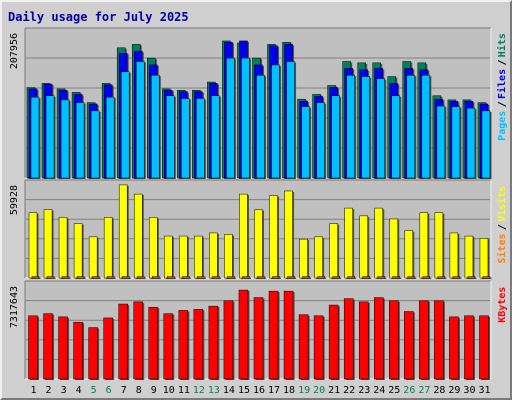 This screenshot has width=512, height=400. Describe the element at coordinates (124, 390) in the screenshot. I see `x-tick-label-day-7: 7` at that location.